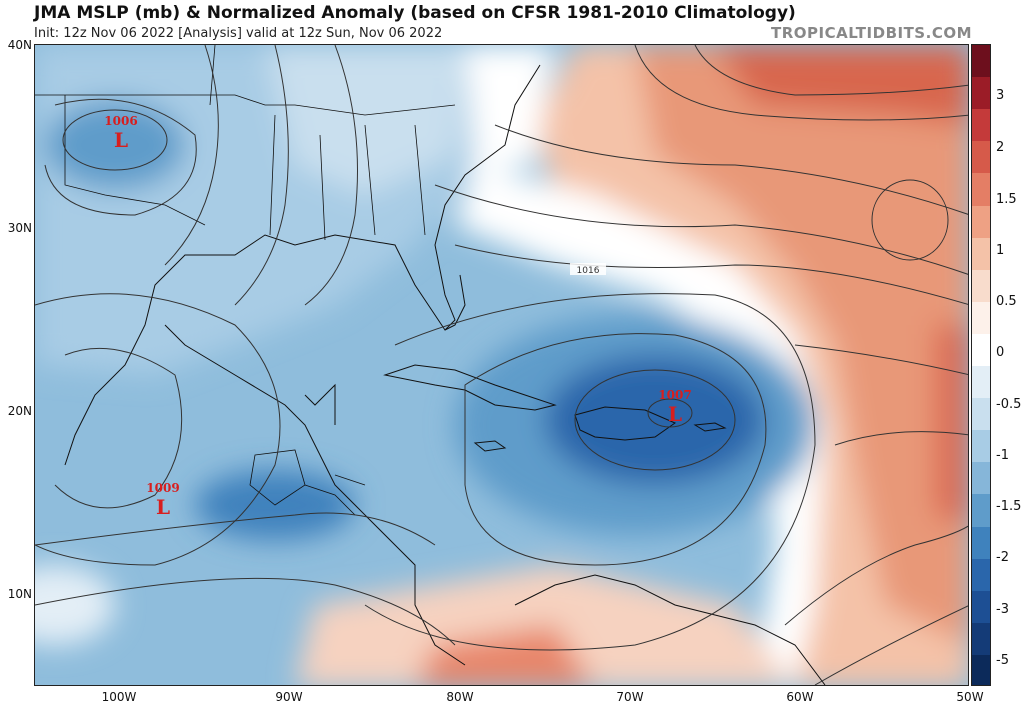 Image resolution: width=1024 pixels, height=706 pixels. I want to click on central-america-borders, so click(307, 482).